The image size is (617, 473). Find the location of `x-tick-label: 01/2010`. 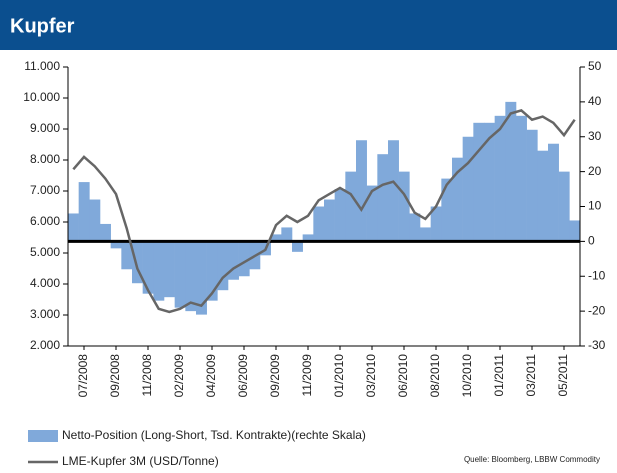

x-tick-label: 01/2010 is located at coordinates (339, 376).